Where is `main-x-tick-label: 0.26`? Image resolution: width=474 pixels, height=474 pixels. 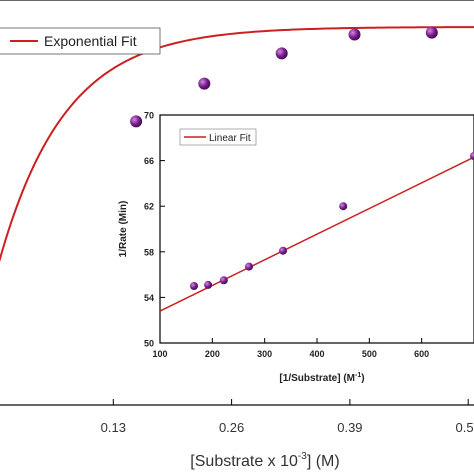 main-x-tick-label: 0.26 is located at coordinates (231, 427).